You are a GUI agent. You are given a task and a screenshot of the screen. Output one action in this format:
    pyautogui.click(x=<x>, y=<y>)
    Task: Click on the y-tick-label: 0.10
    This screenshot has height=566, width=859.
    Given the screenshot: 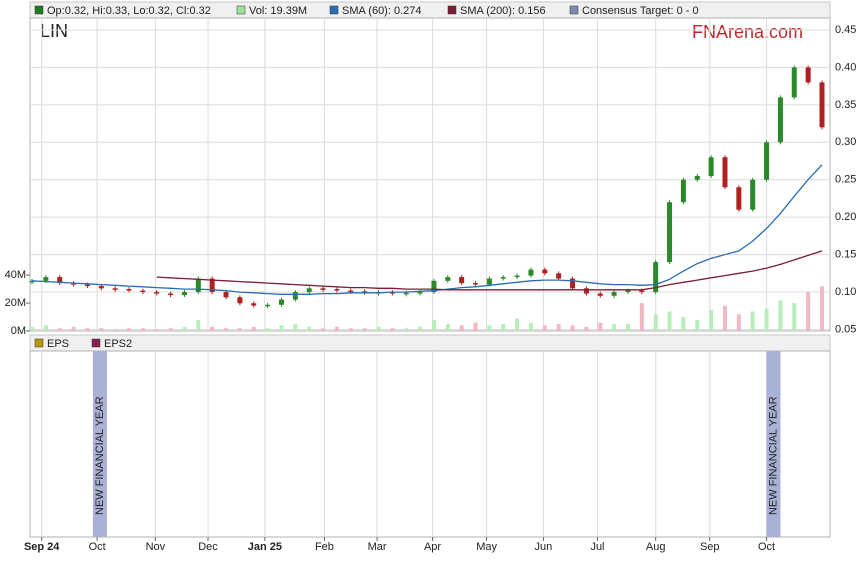 What is the action you would take?
    pyautogui.click(x=845, y=292)
    